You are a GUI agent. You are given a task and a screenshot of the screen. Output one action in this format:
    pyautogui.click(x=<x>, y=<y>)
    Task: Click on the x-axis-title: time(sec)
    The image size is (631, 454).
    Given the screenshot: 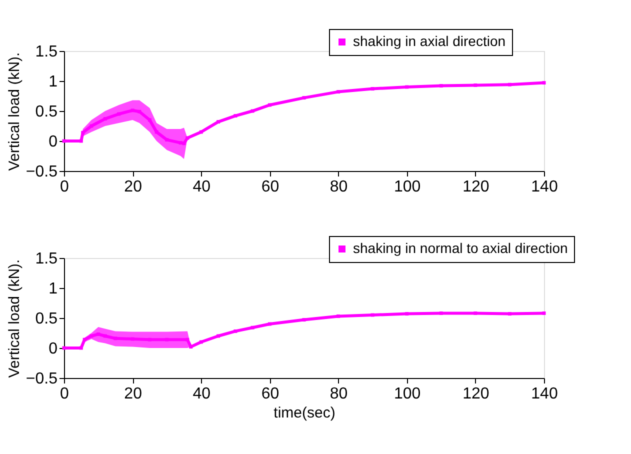 What is the action you would take?
    pyautogui.click(x=305, y=413)
    